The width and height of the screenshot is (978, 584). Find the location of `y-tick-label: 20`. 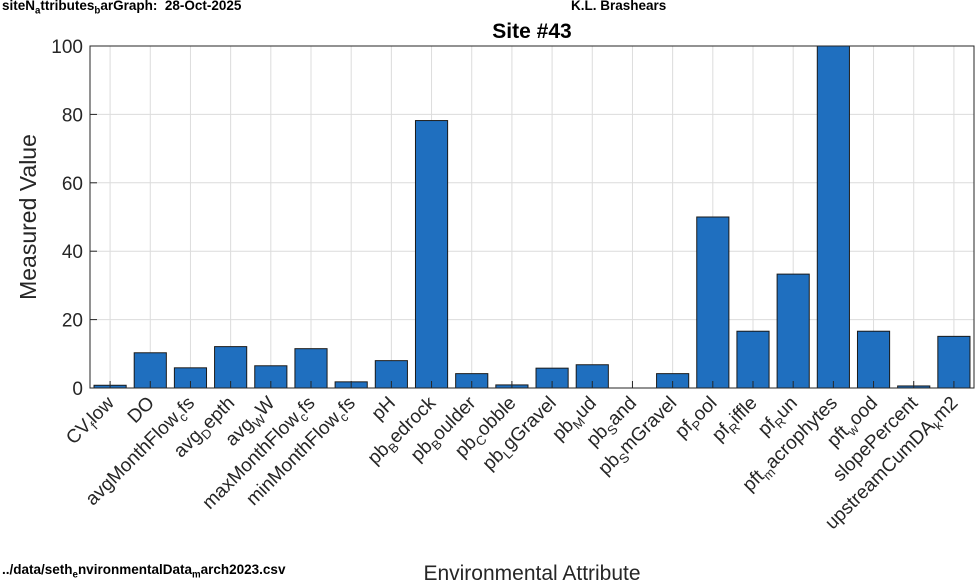

y-tick-label: 20 is located at coordinates (72, 321).